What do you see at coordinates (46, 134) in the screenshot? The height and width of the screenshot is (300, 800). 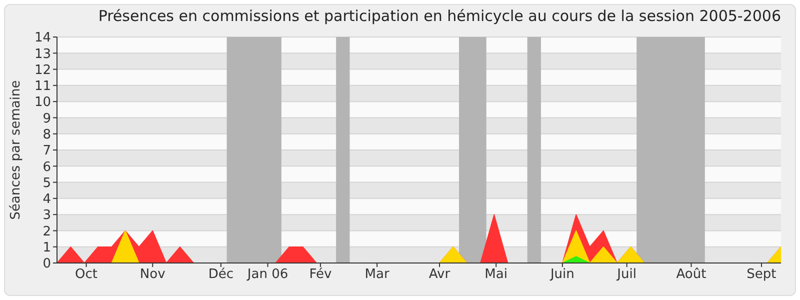 I see `y-tick-label: 8` at bounding box center [46, 134].